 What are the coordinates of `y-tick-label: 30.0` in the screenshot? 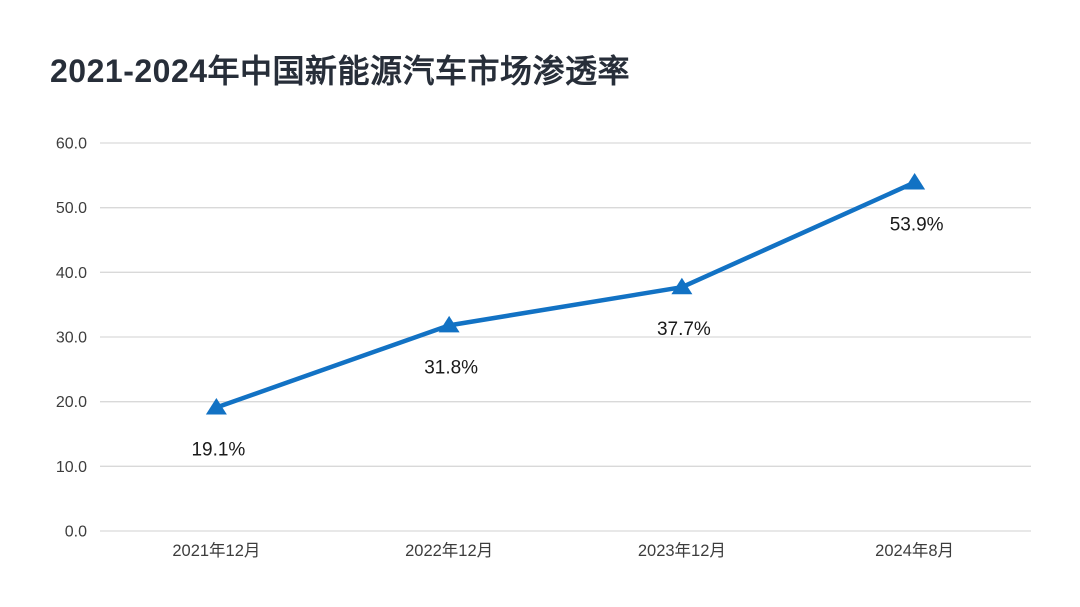 It's located at (71, 338).